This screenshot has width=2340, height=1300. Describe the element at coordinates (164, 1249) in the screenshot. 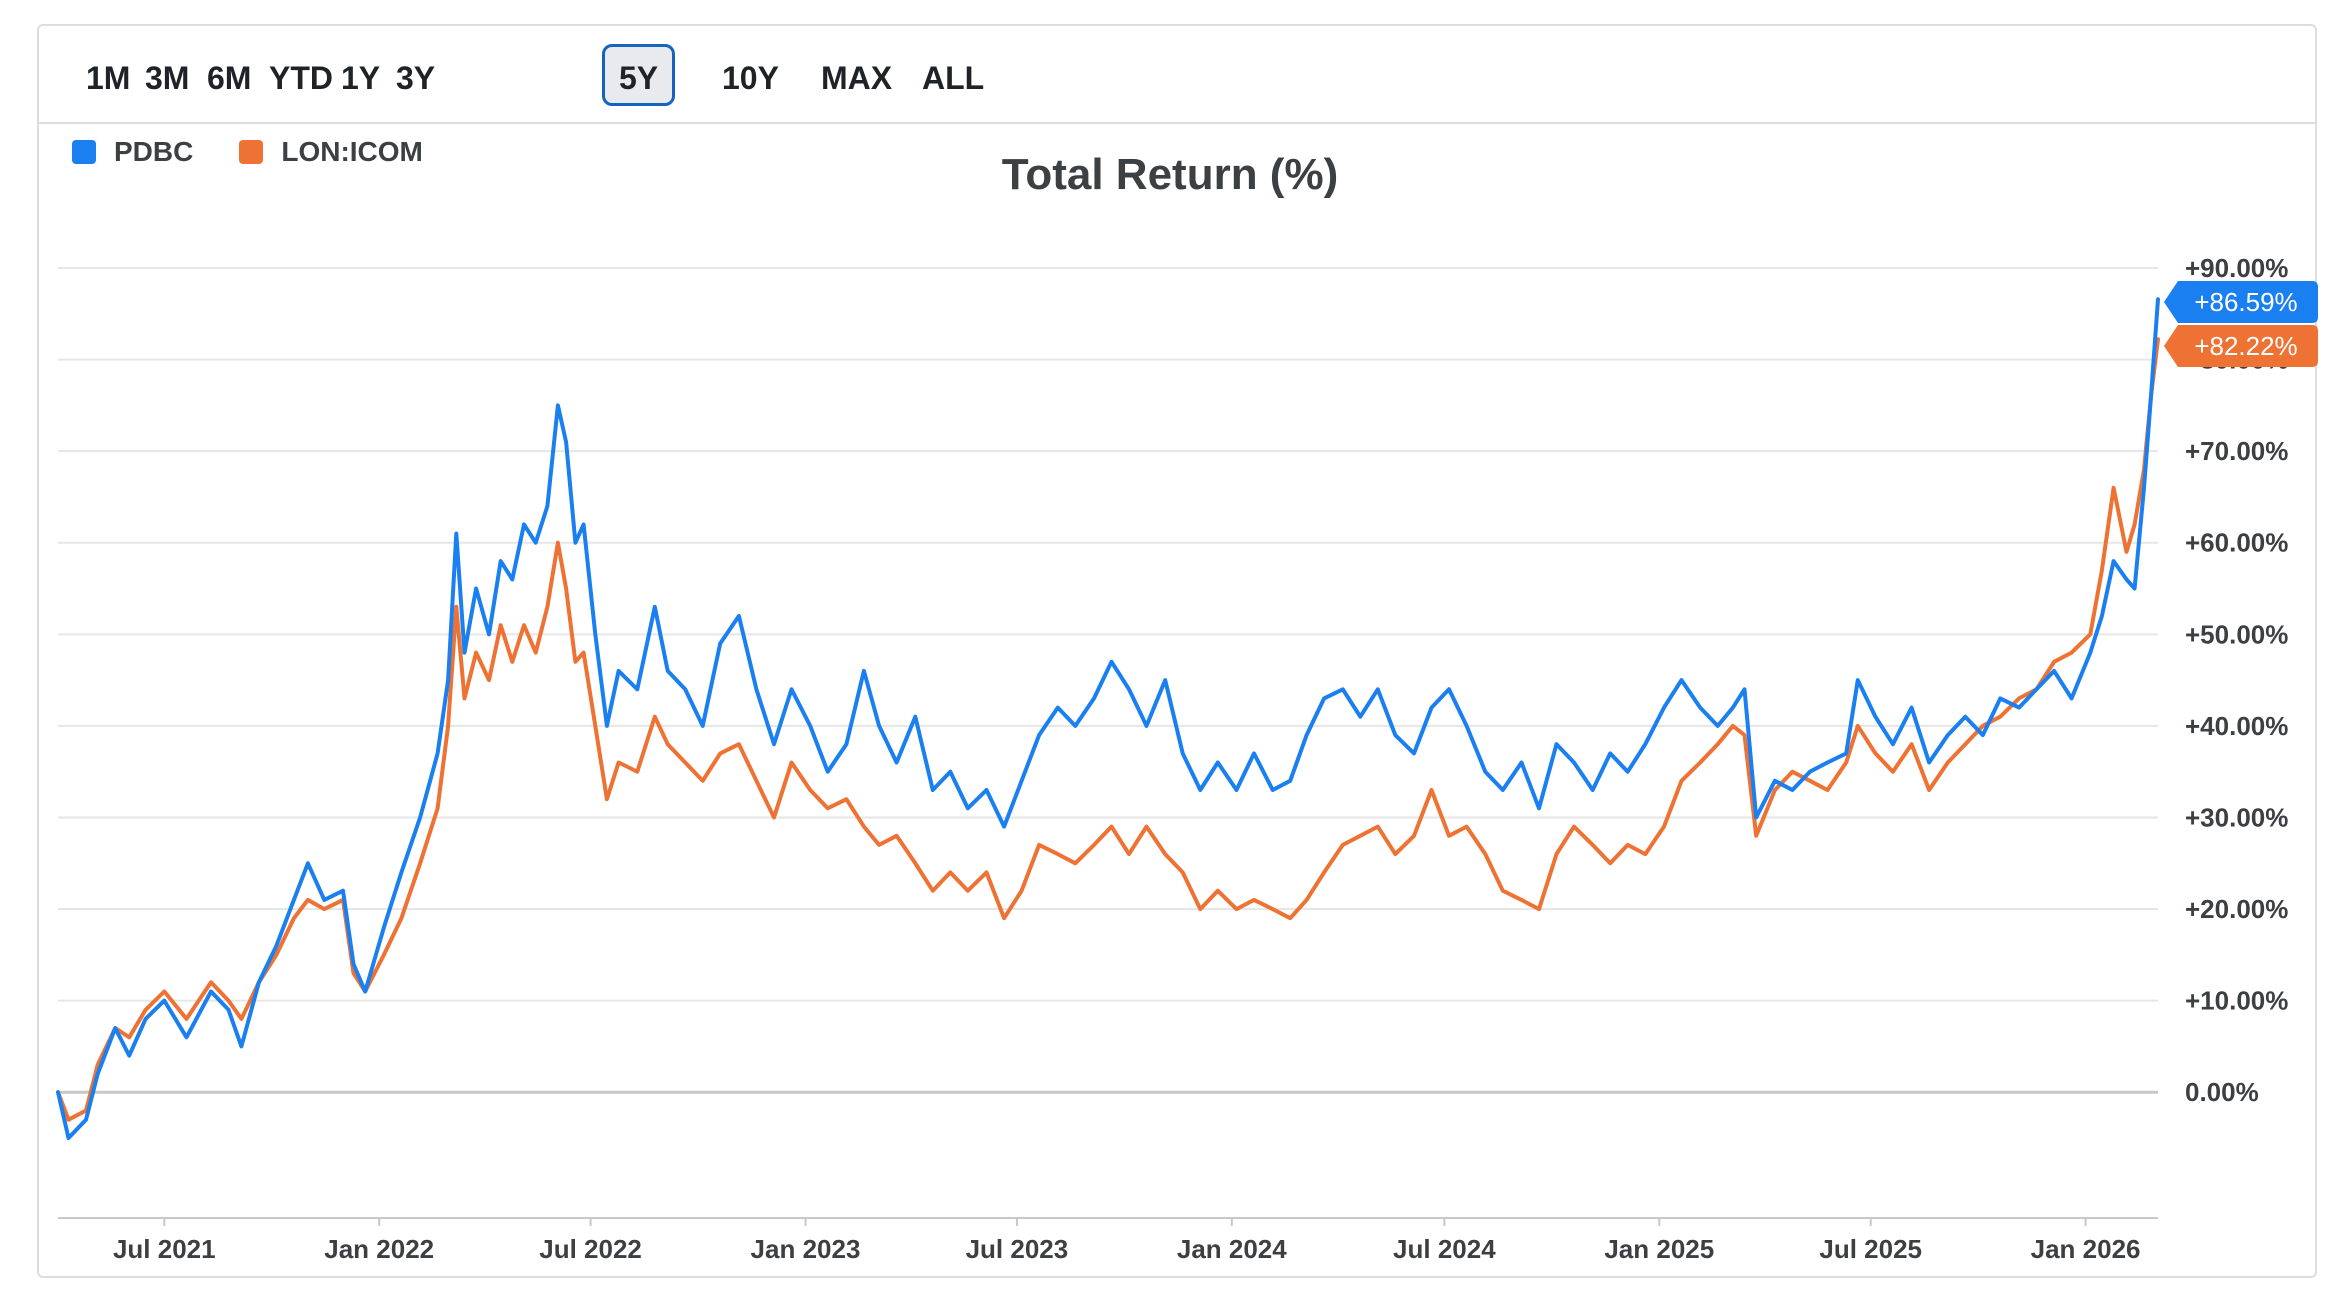

I see `x-tick-label: Jul 2021` at that location.